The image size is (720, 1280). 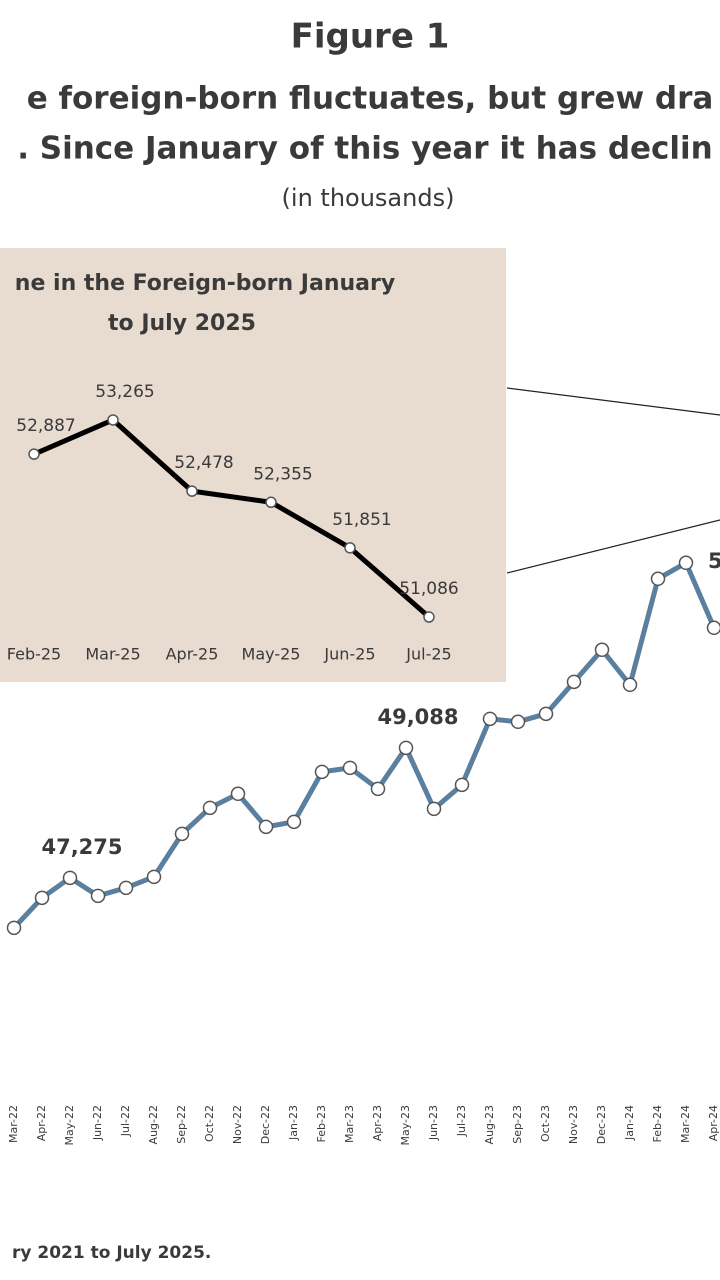 I want to click on x-tick-label: Jan-23, so click(x=293, y=1123).